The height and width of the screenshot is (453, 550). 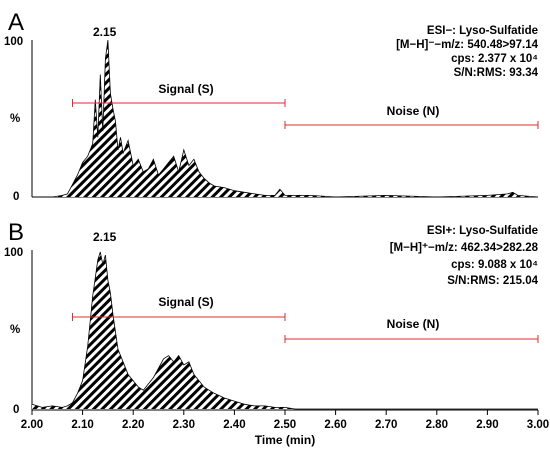 I want to click on panel-a-noise-label: Noise (N), so click(x=413, y=111).